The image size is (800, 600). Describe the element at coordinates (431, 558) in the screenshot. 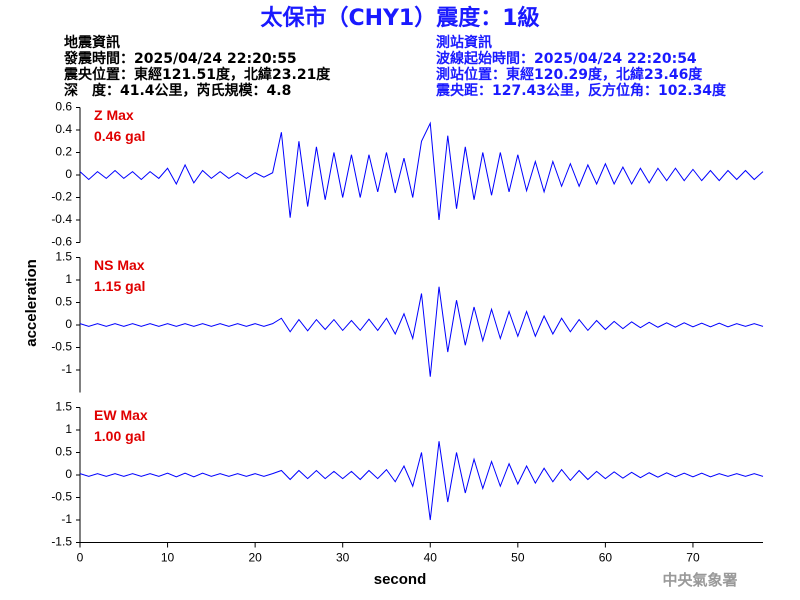

I see `x-tick-label: 40` at that location.